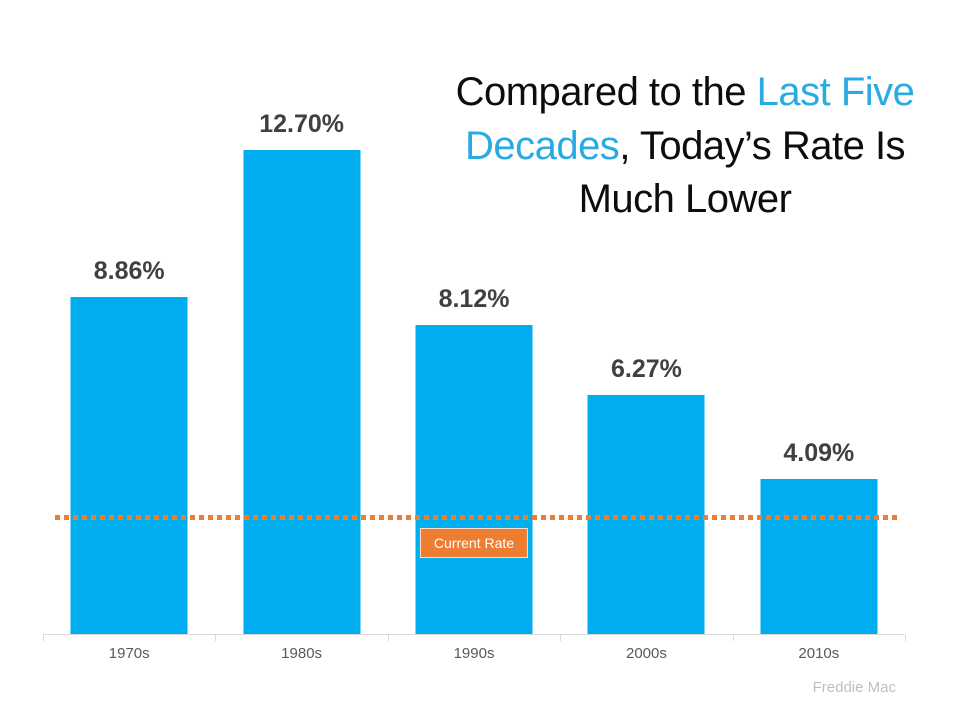  Describe the element at coordinates (762, 145) in the screenshot. I see `title-text: , Today’s Rate Is` at that location.